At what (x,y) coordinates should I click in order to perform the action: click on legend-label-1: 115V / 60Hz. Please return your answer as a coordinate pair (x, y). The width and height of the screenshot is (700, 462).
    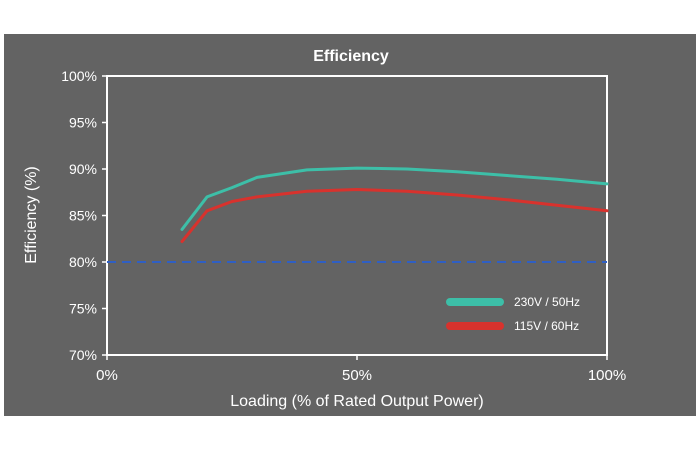
    Looking at the image, I should click on (546, 326).